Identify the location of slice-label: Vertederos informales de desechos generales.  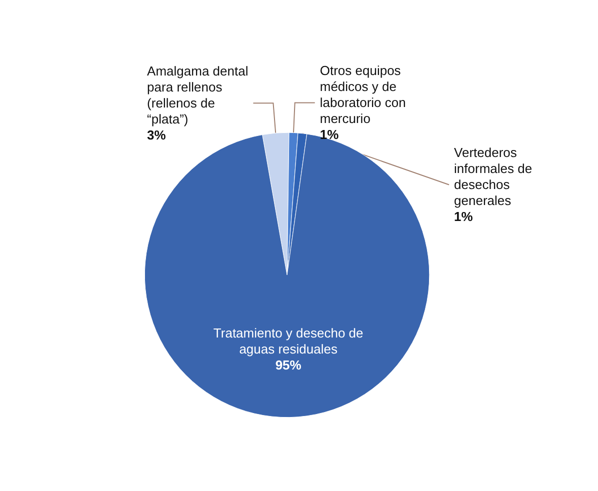
(493, 176).